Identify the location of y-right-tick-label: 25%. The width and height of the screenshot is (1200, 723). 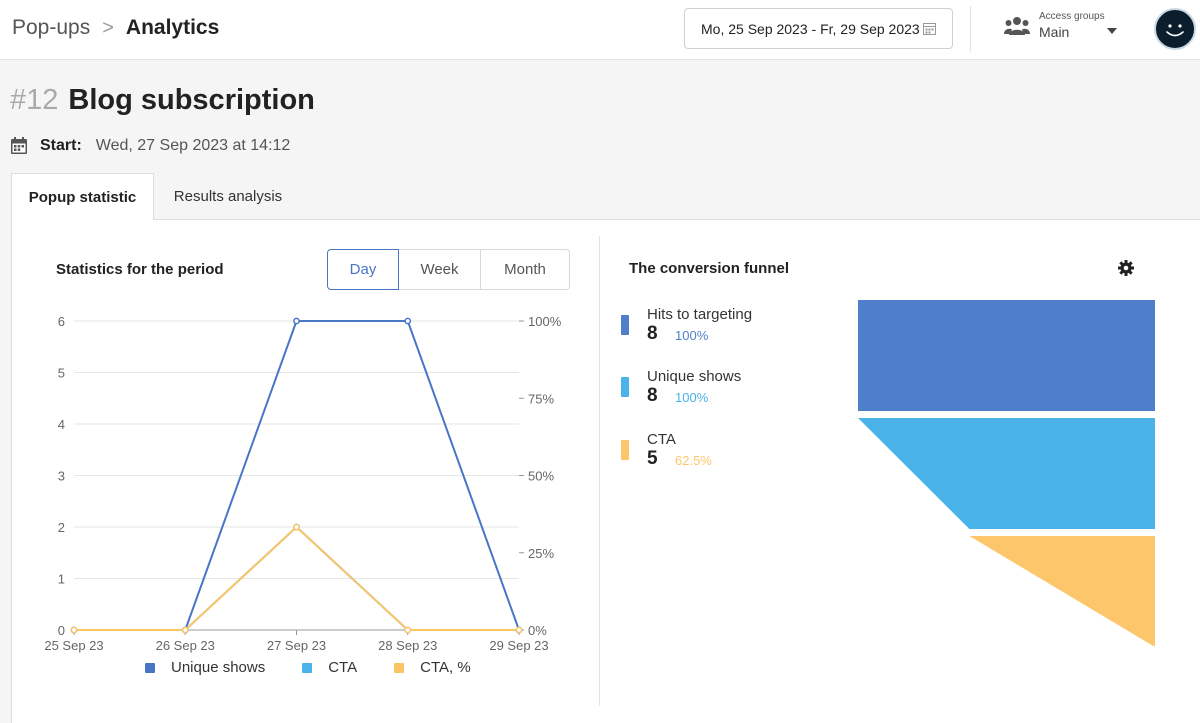
(541, 553).